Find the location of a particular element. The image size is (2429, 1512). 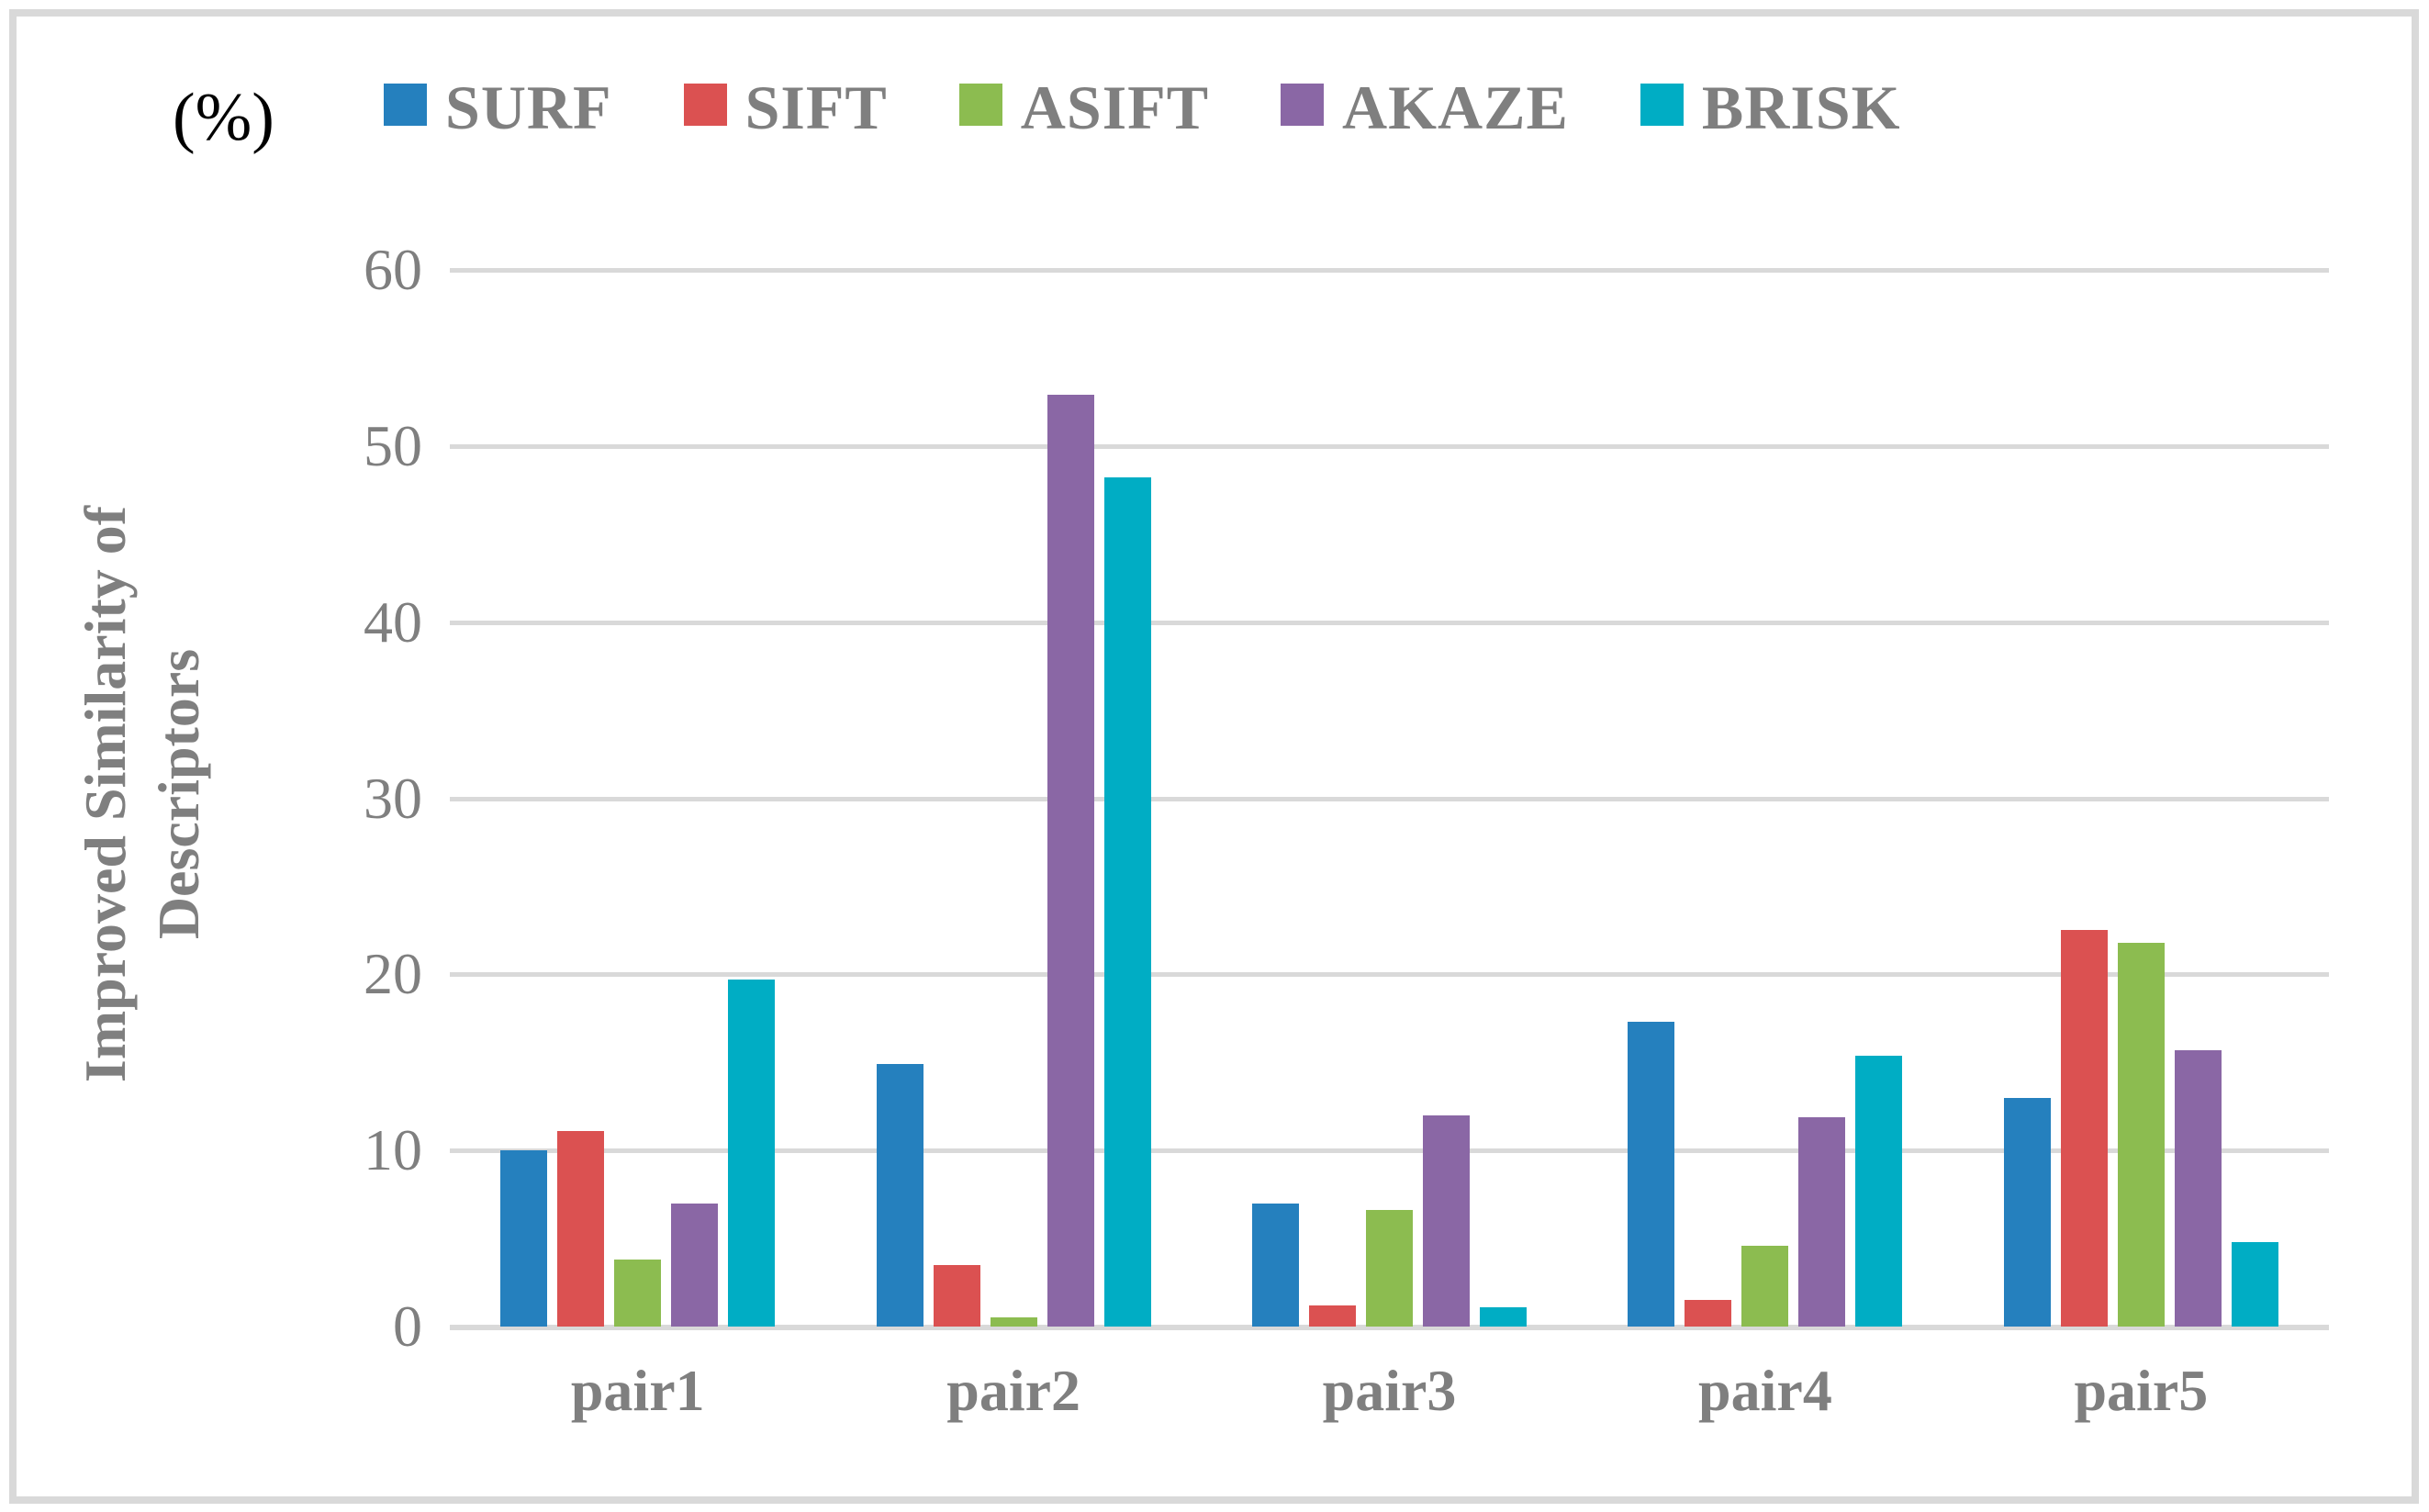

bar-pair3-surf is located at coordinates (1276, 1265).